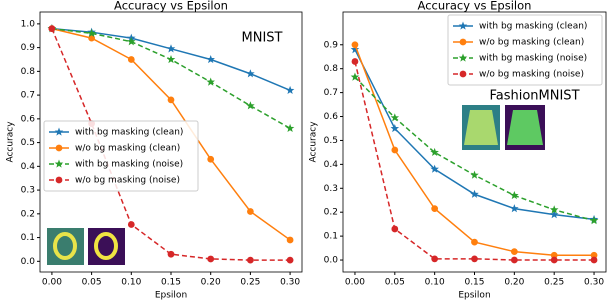 The width and height of the screenshot is (609, 307). I want to click on x-tick-label: 0.15, so click(171, 283).